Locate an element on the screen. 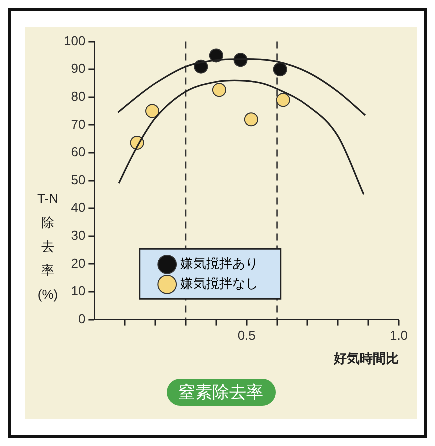  y-tick-label: 40 is located at coordinates (78, 208).